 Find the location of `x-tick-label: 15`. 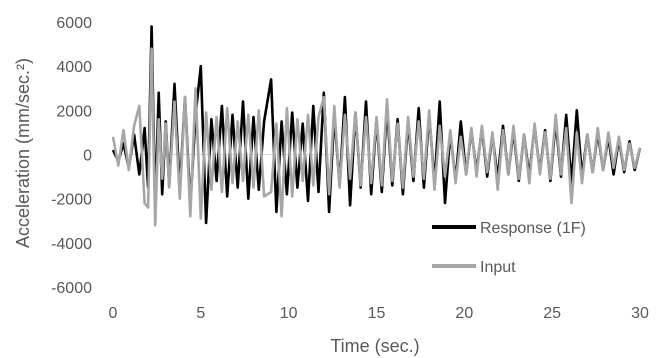

x-tick-label: 15 is located at coordinates (377, 313).